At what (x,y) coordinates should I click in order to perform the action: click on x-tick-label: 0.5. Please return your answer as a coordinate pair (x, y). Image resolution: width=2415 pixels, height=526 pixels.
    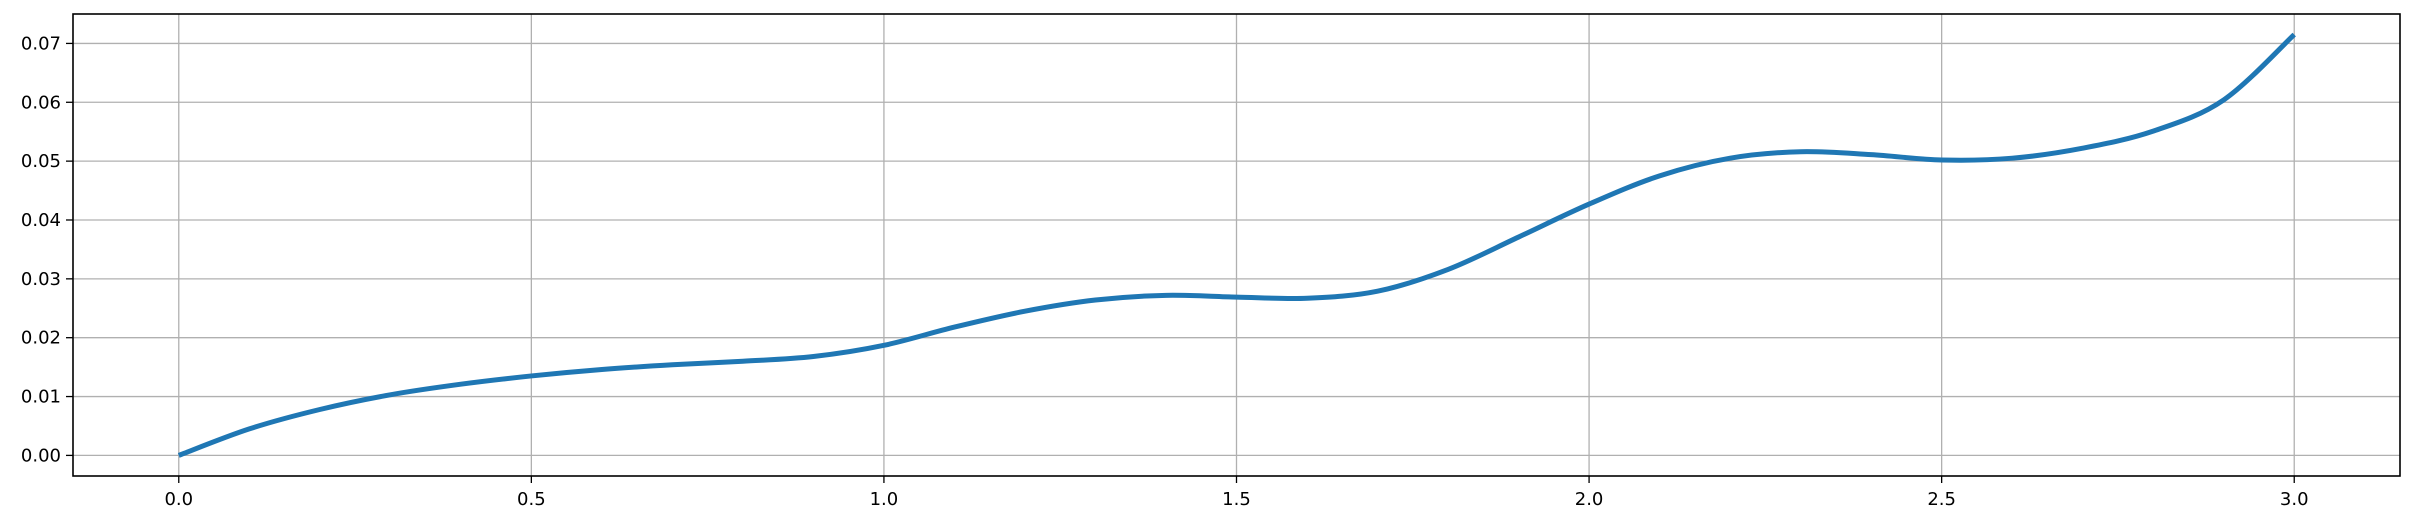
    Looking at the image, I should click on (531, 499).